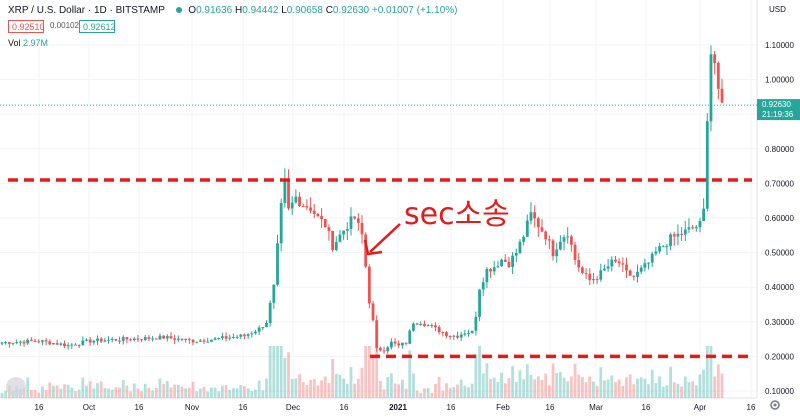 The width and height of the screenshot is (800, 417). What do you see at coordinates (26, 26) in the screenshot?
I see `bid-price: 0.92510` at bounding box center [26, 26].